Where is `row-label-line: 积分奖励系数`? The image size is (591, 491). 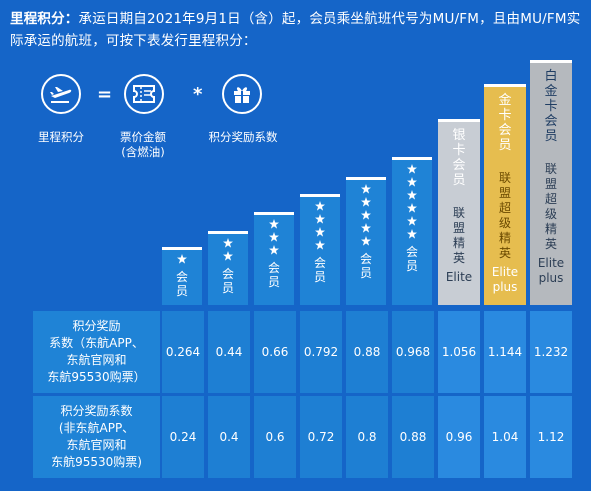 row-label-line: 积分奖励系数 is located at coordinates (96, 411).